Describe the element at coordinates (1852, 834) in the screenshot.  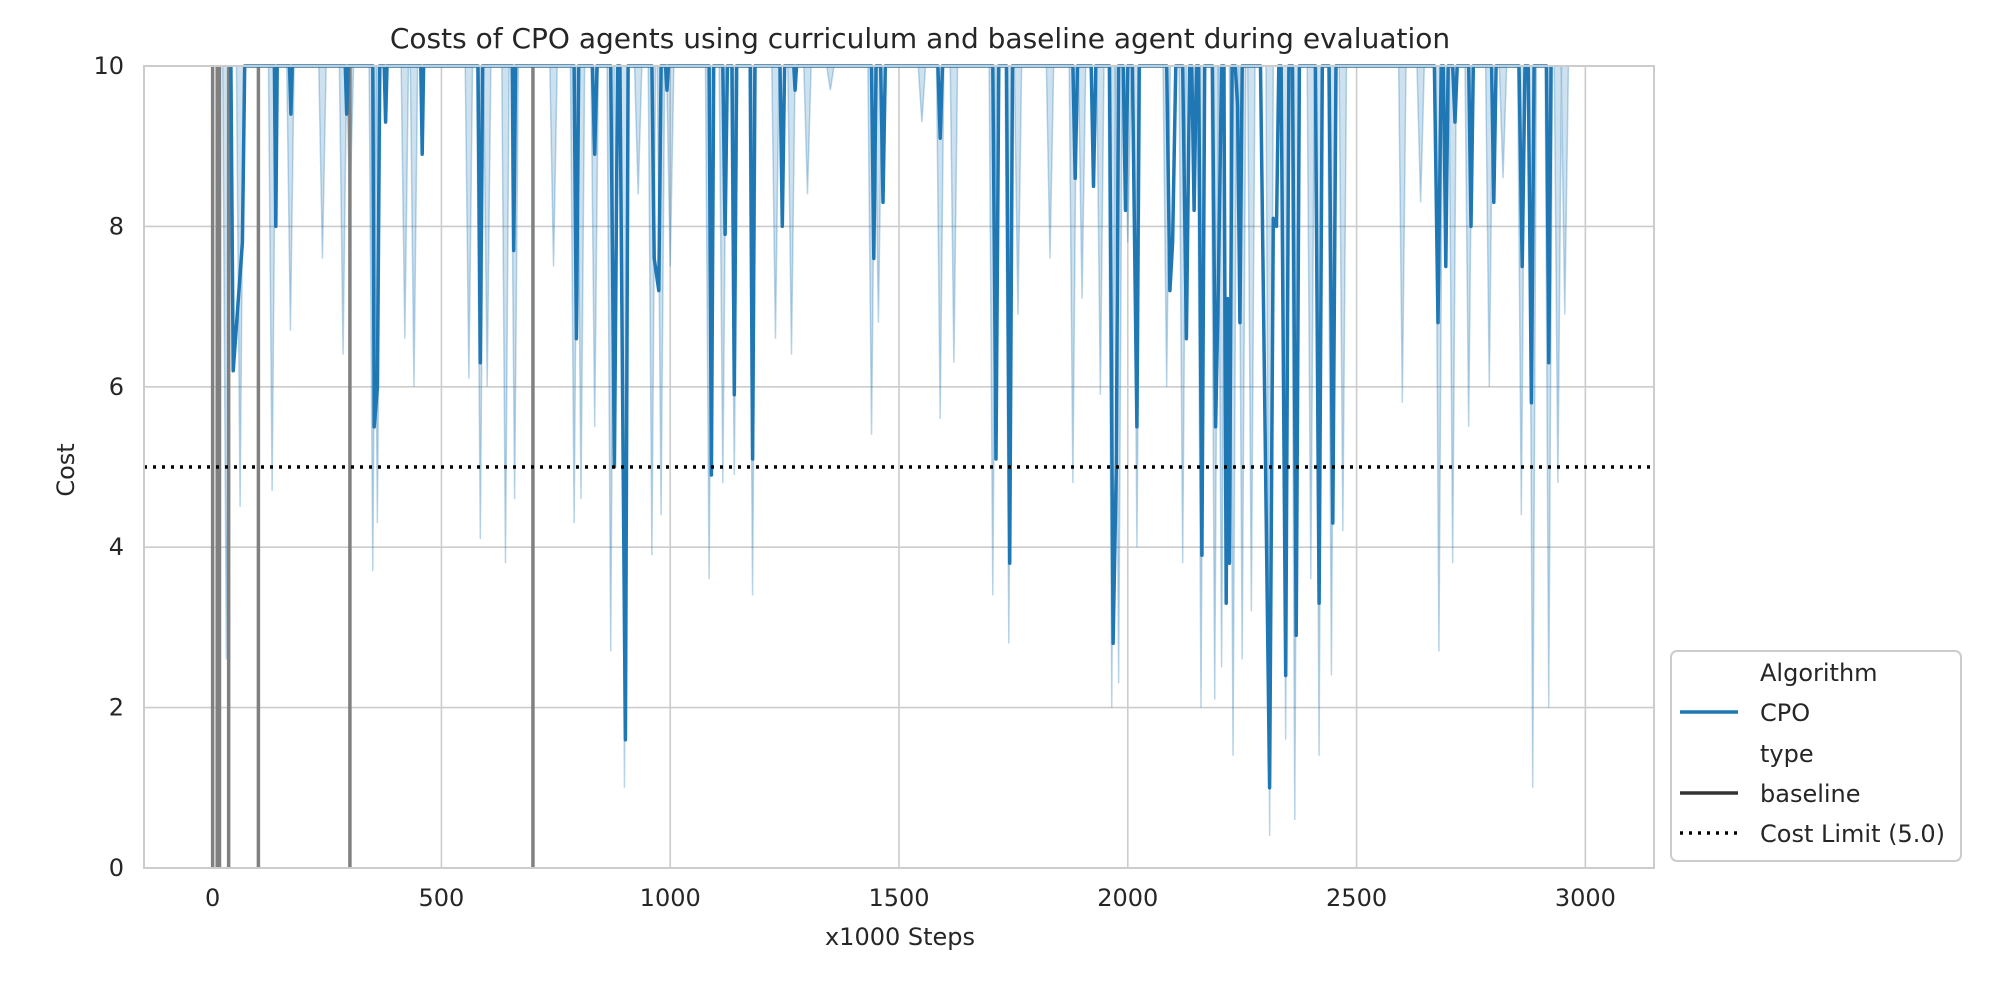
I see `legend-label-cost-limit: Cost Limit (5.0)` at that location.